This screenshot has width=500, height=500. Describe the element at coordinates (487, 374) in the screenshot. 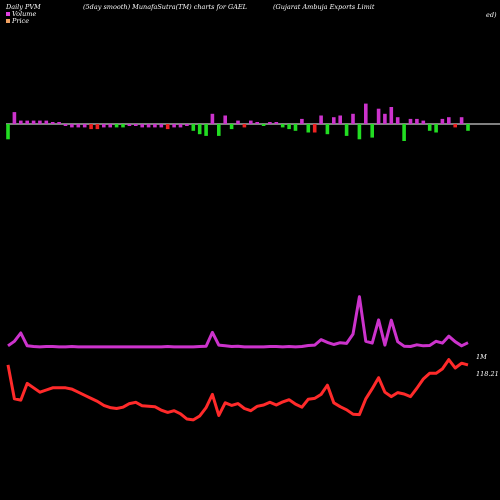

I see `price-end-label: 118.21` at that location.